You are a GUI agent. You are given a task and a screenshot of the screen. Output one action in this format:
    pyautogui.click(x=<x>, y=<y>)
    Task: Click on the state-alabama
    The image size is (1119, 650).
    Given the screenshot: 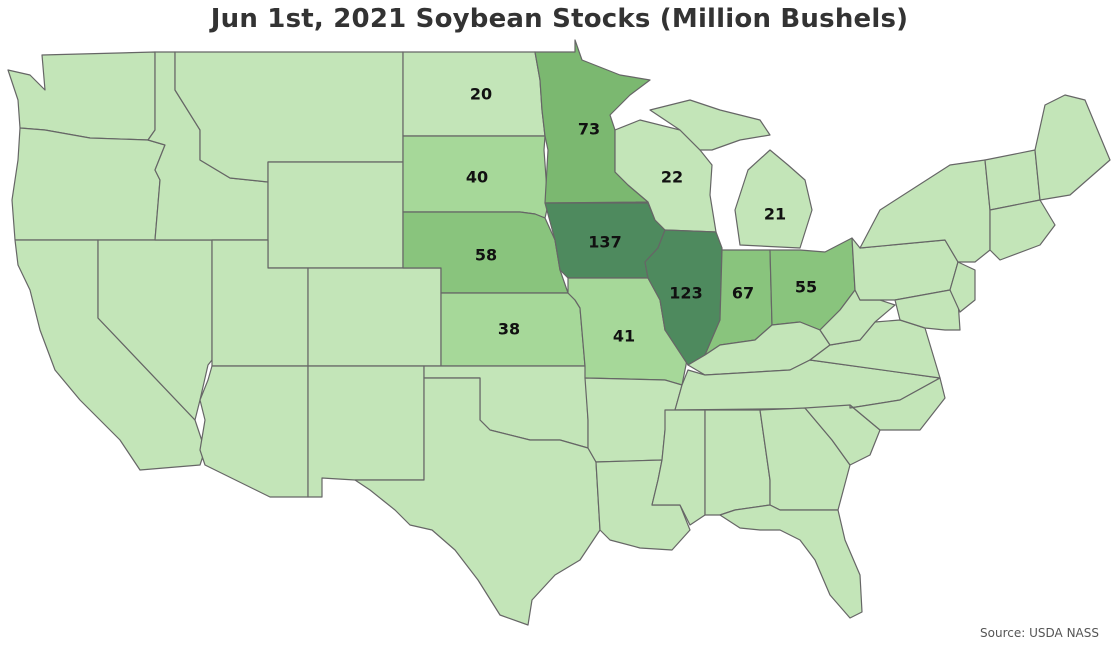 What is the action you would take?
    pyautogui.click(x=737, y=462)
    